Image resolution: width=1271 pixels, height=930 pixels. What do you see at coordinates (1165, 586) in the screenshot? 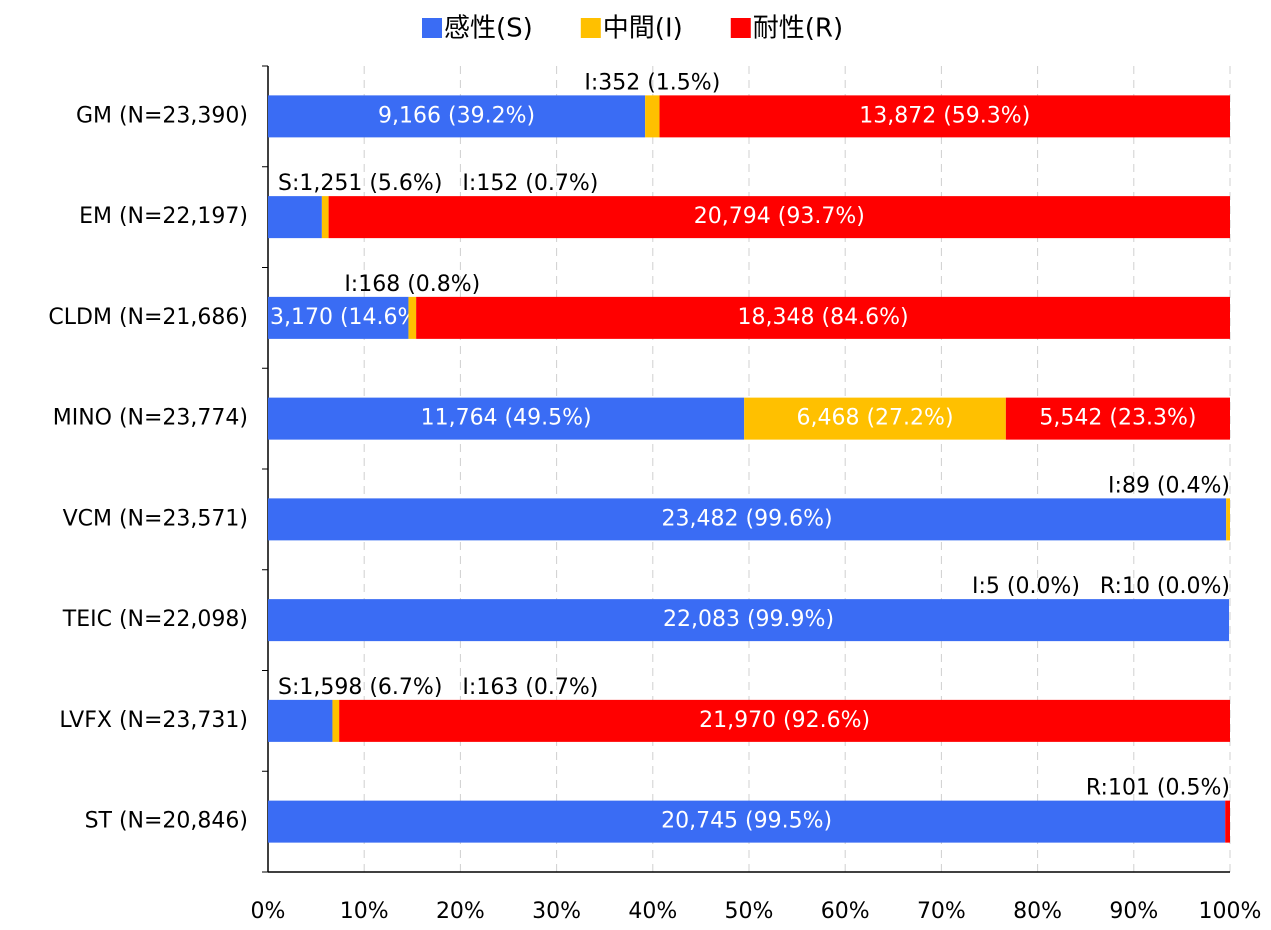
I see `value-label: R:10 (0.0%)` at bounding box center [1165, 586].